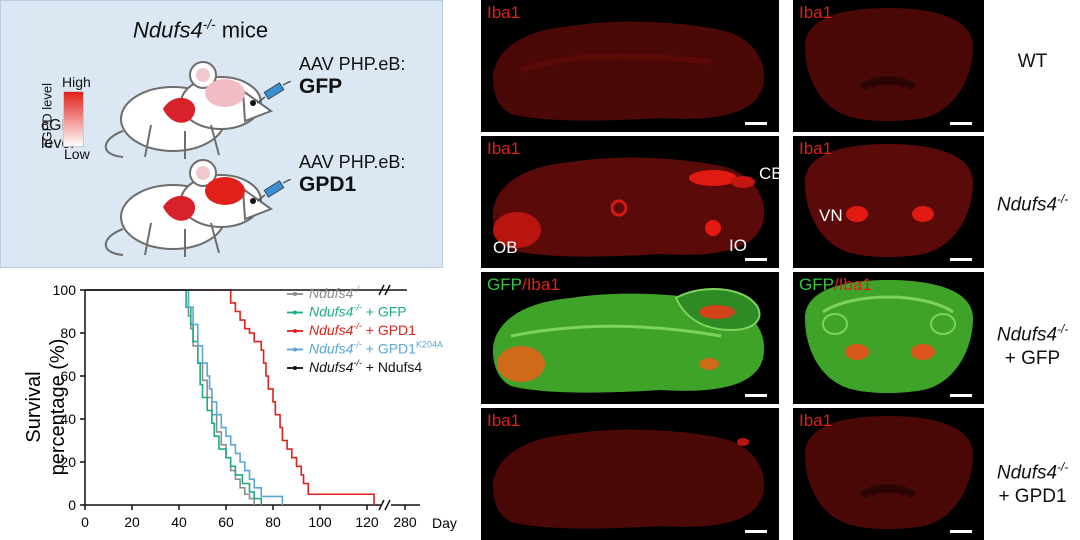 Image resolution: width=1080 pixels, height=540 pixels. What do you see at coordinates (1032, 497) in the screenshot?
I see `row-label-gpd1-suffix: + GPD1` at bounding box center [1032, 497].